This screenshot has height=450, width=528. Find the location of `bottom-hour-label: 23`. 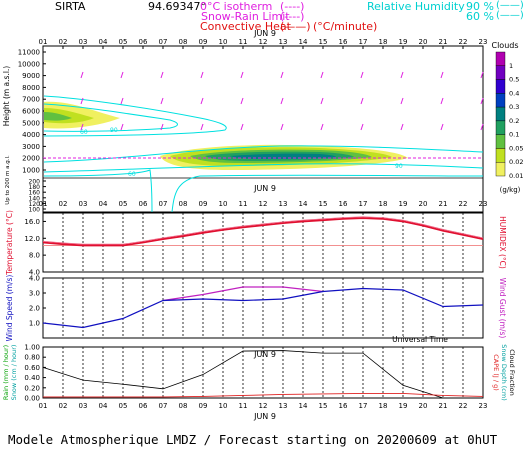

bottom-hour-label: 23 is located at coordinates (483, 406).